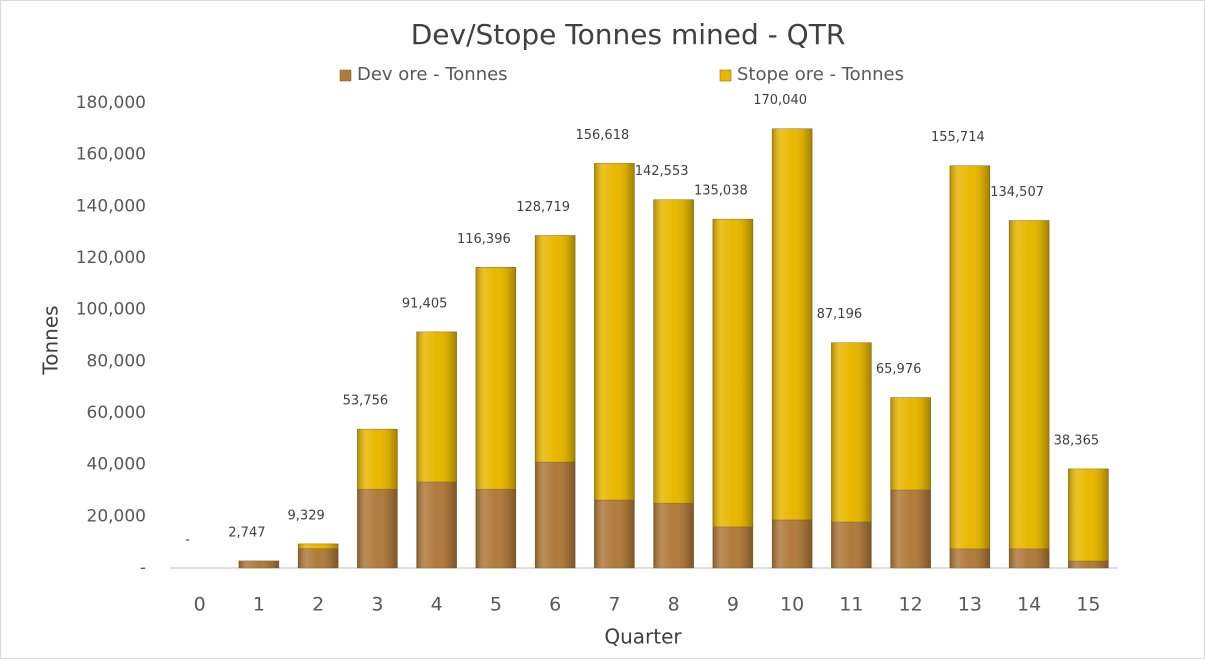 This screenshot has width=1205, height=659. I want to click on x-tick-label: 3, so click(377, 605).